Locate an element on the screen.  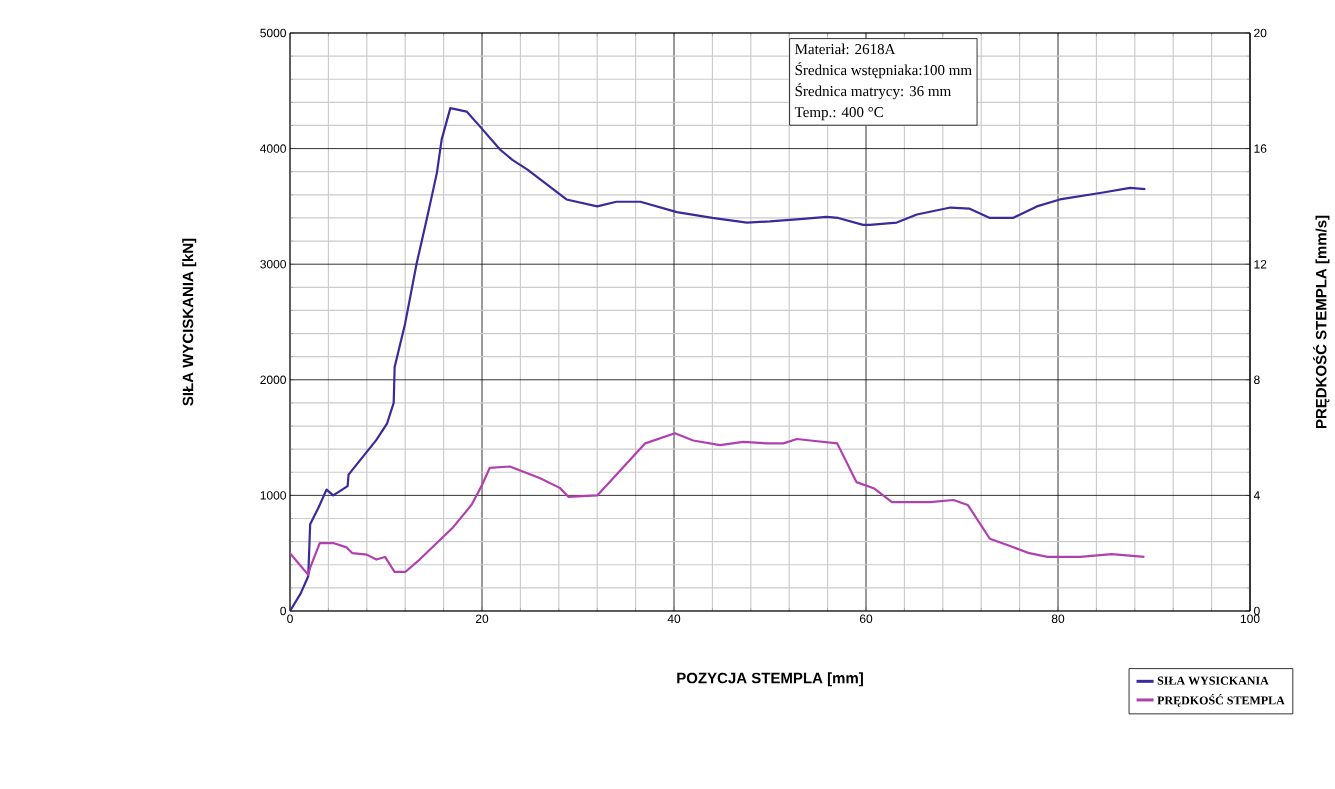
x-tick-label: 20 is located at coordinates (482, 619).